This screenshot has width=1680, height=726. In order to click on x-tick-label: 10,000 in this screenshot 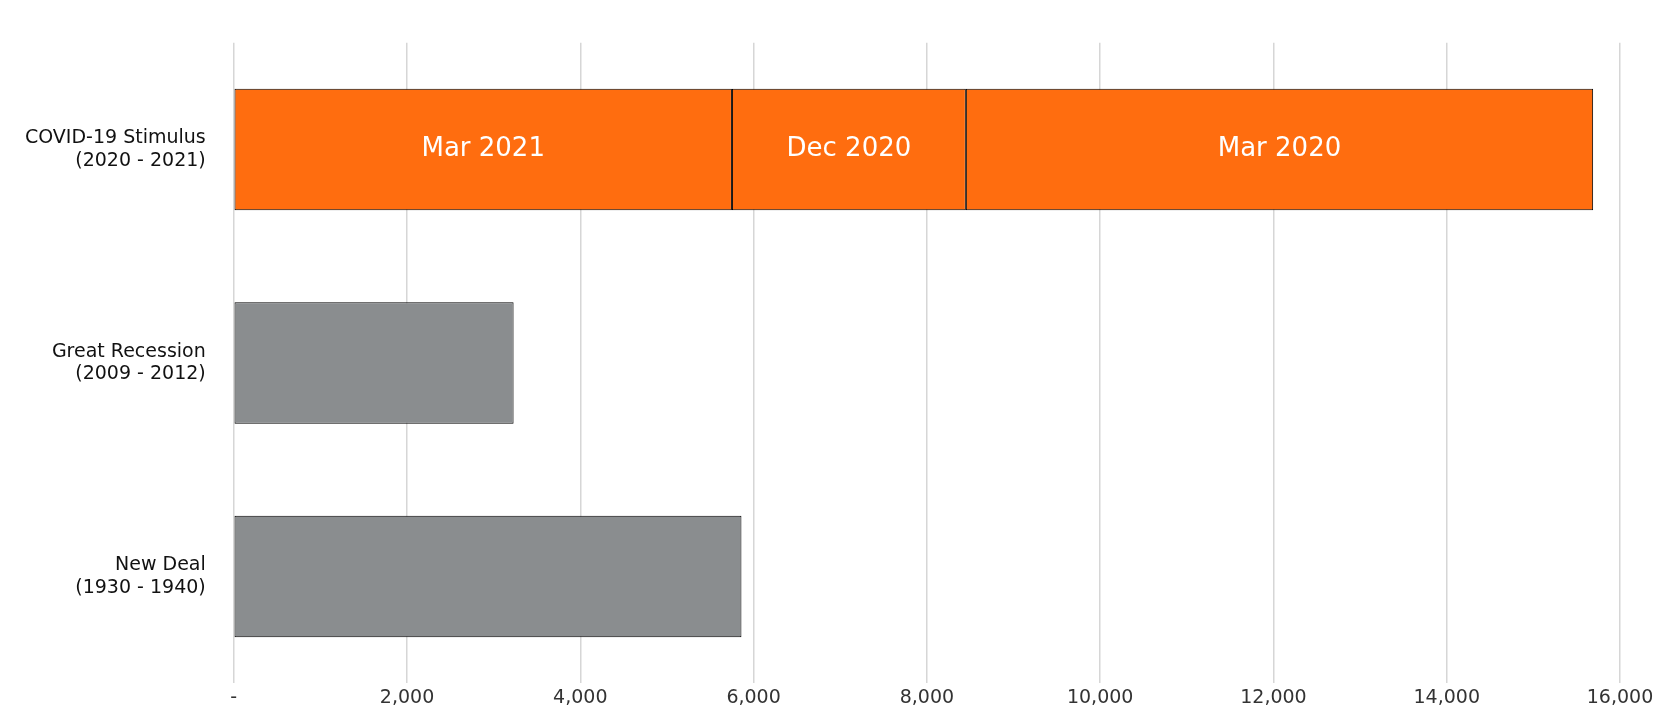, I will do `click(1100, 695)`.